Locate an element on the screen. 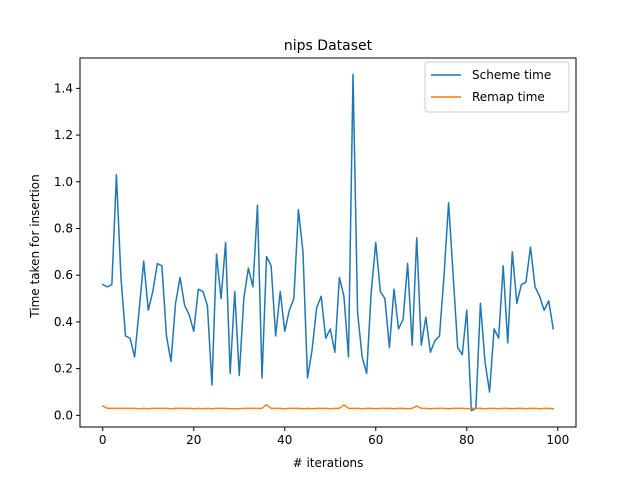 The width and height of the screenshot is (640, 480). y-tick-label: 0.8 is located at coordinates (63, 228).